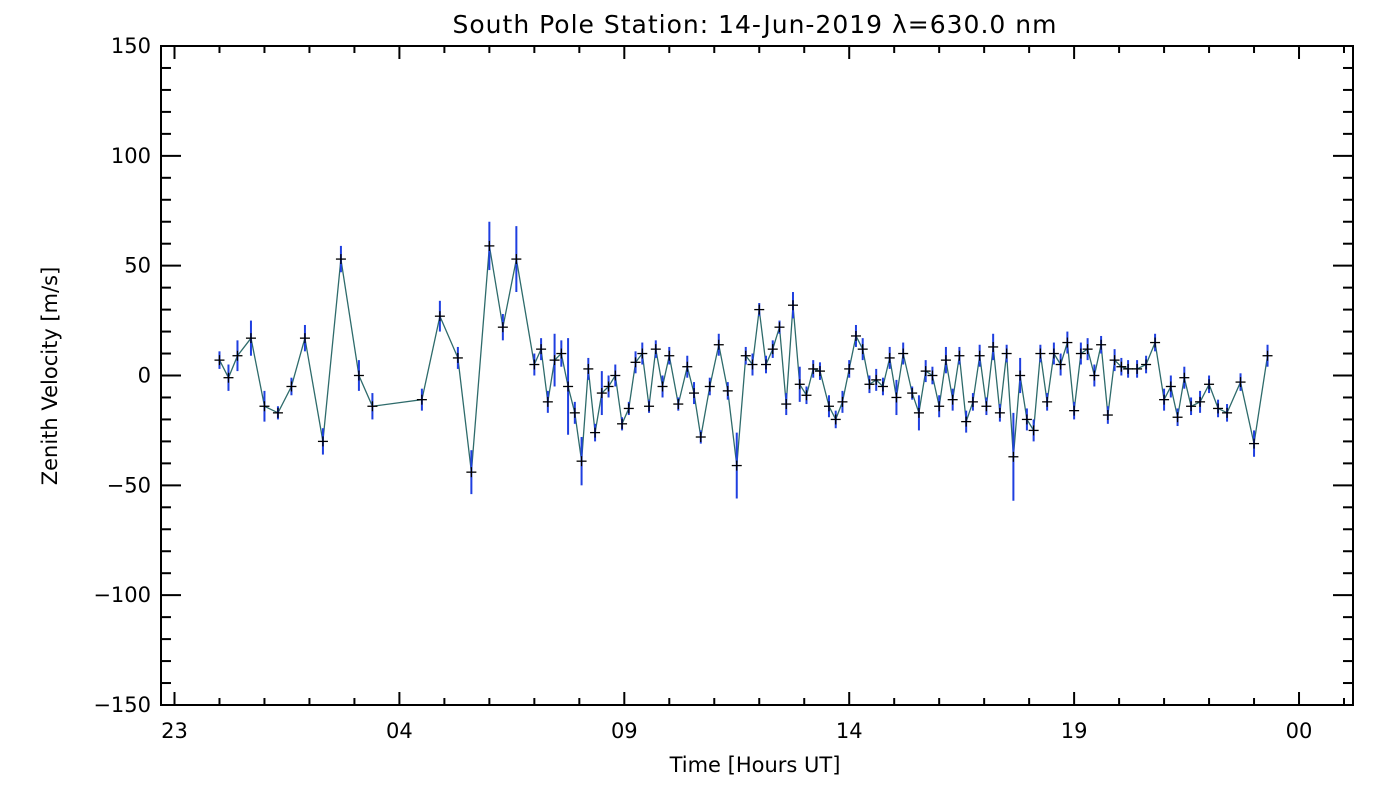  Describe the element at coordinates (1074, 731) in the screenshot. I see `x-tick-label: 19` at that location.